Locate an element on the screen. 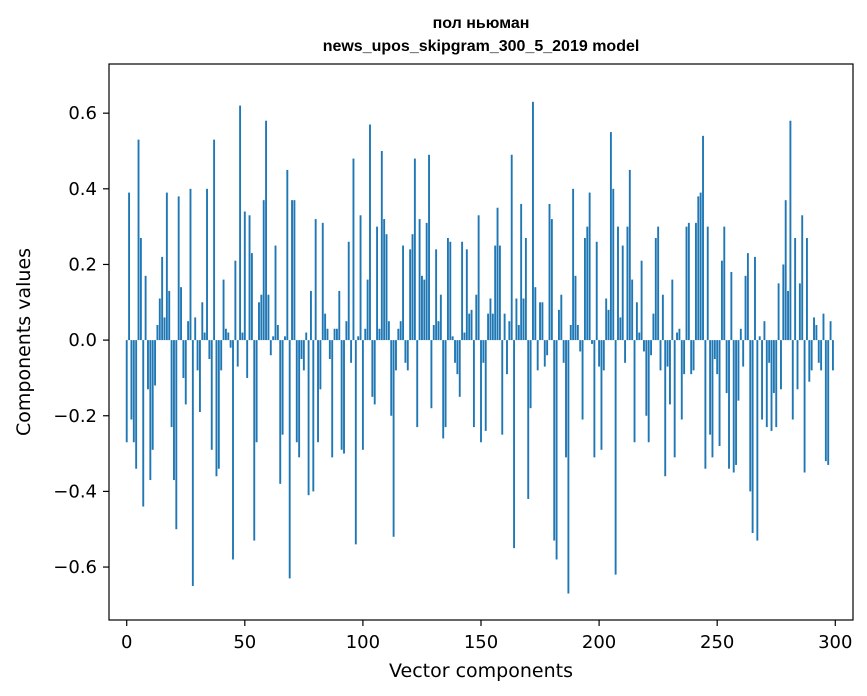 This screenshot has height=696, width=867. x-tick-label: 100 is located at coordinates (363, 642).